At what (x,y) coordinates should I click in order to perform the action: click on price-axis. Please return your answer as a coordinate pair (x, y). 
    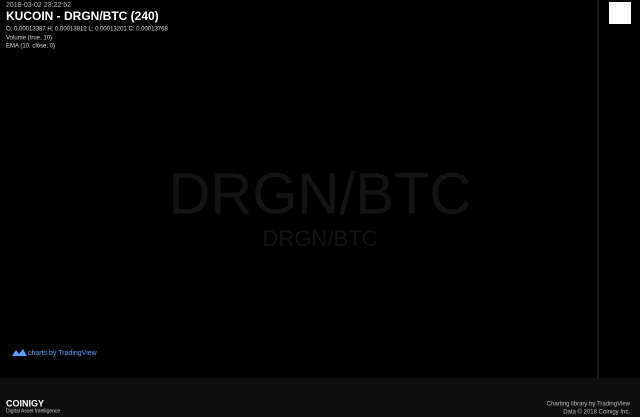
    Looking at the image, I should click on (619, 208).